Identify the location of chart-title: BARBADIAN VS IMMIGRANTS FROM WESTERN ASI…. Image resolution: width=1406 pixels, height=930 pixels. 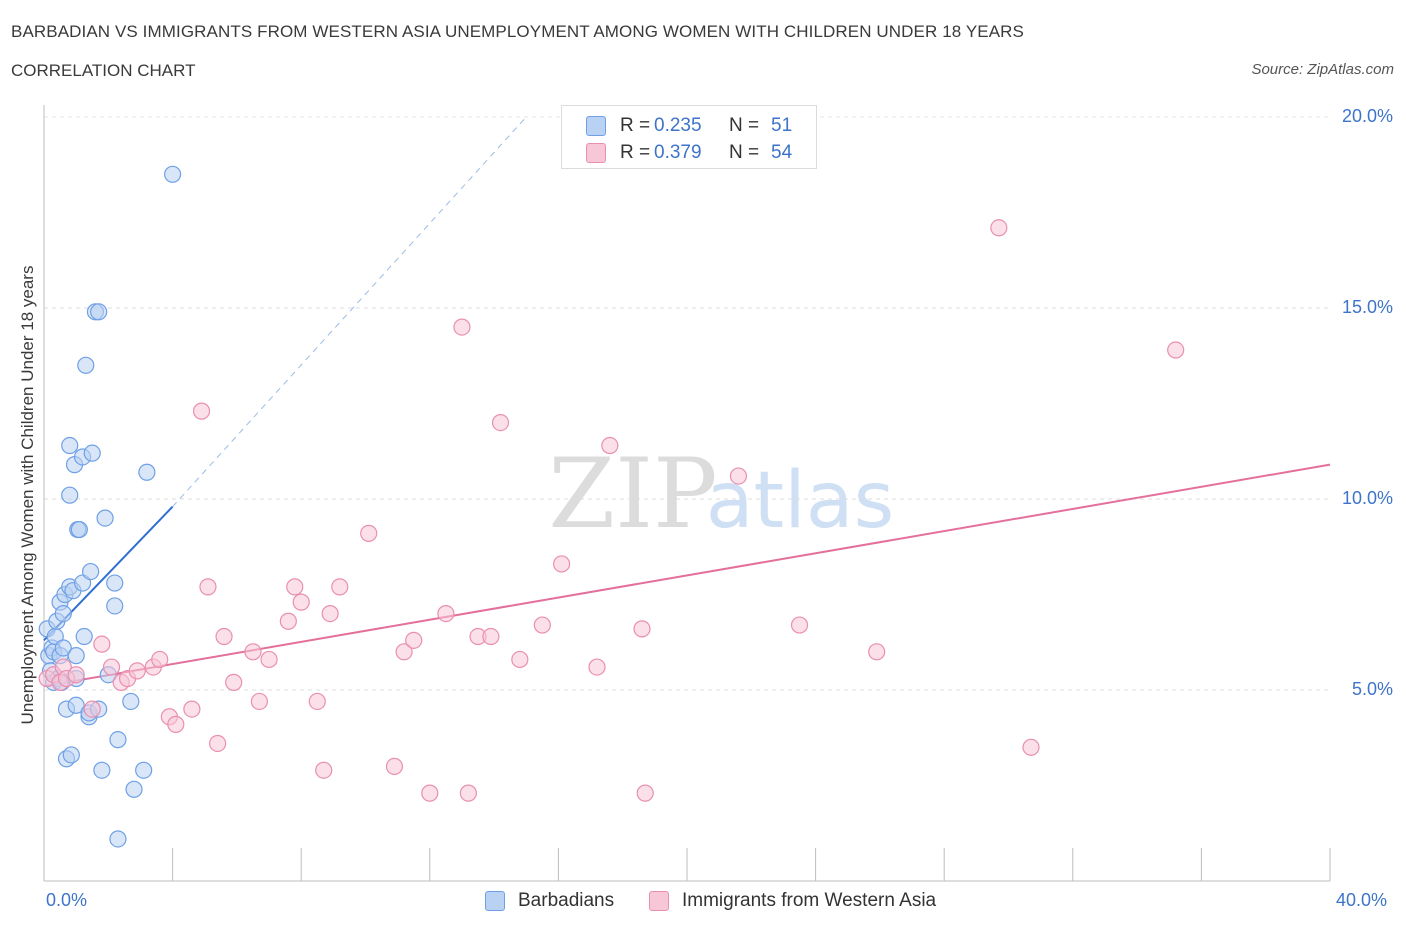
(517, 31).